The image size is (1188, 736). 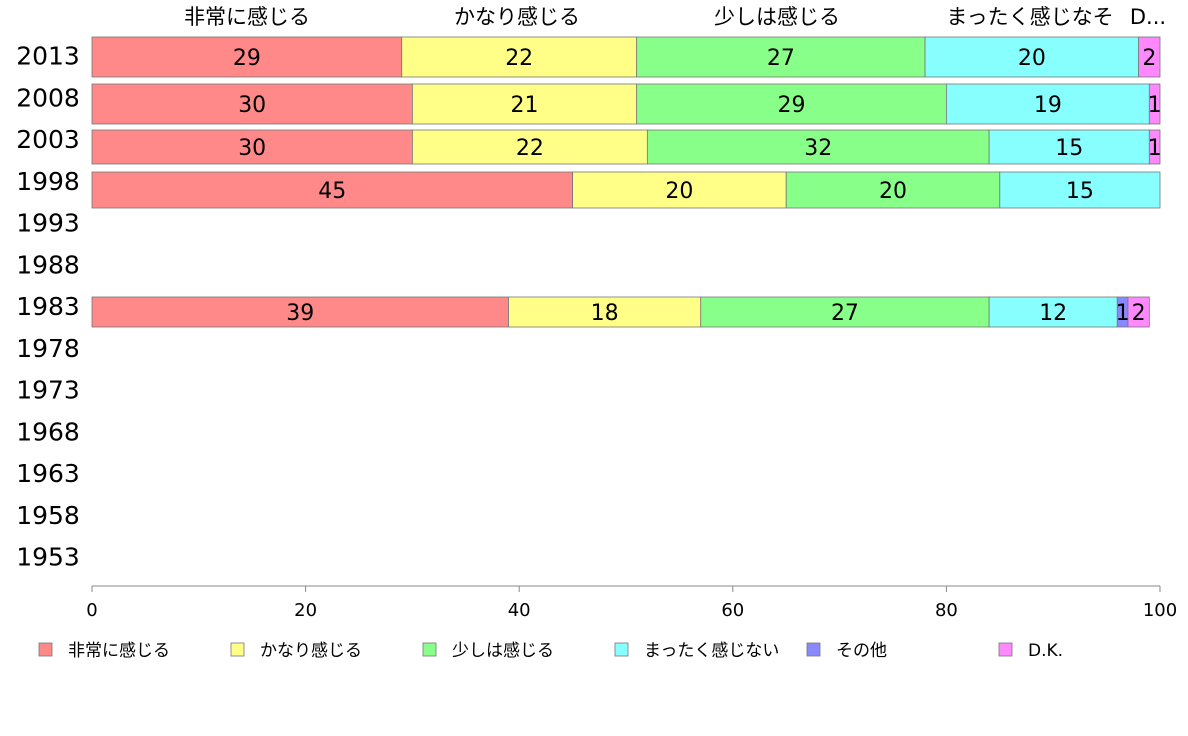 What do you see at coordinates (48, 97) in the screenshot?
I see `year-label: 2008` at bounding box center [48, 97].